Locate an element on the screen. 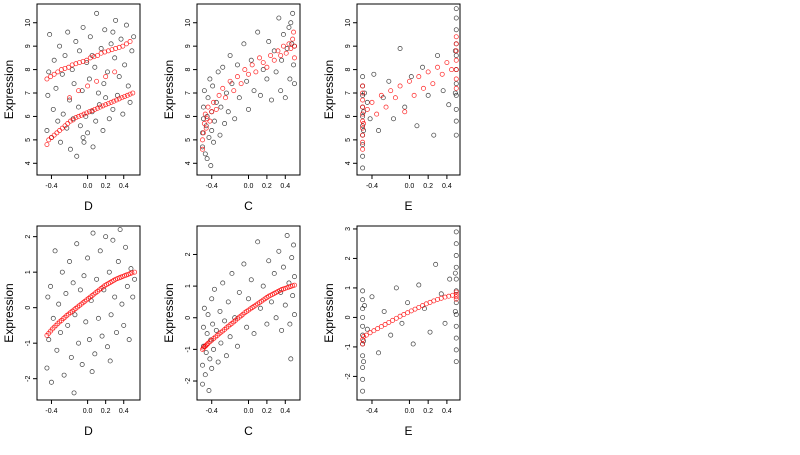  observed-points is located at coordinates (248, 313).